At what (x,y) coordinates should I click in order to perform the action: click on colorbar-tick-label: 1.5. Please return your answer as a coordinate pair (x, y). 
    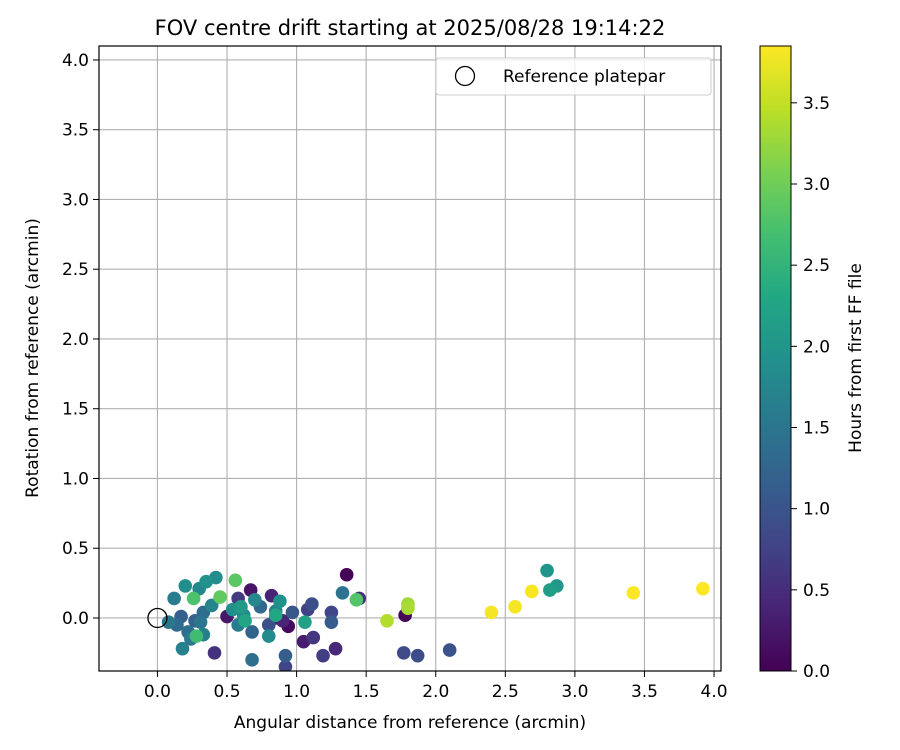
    Looking at the image, I should click on (816, 428).